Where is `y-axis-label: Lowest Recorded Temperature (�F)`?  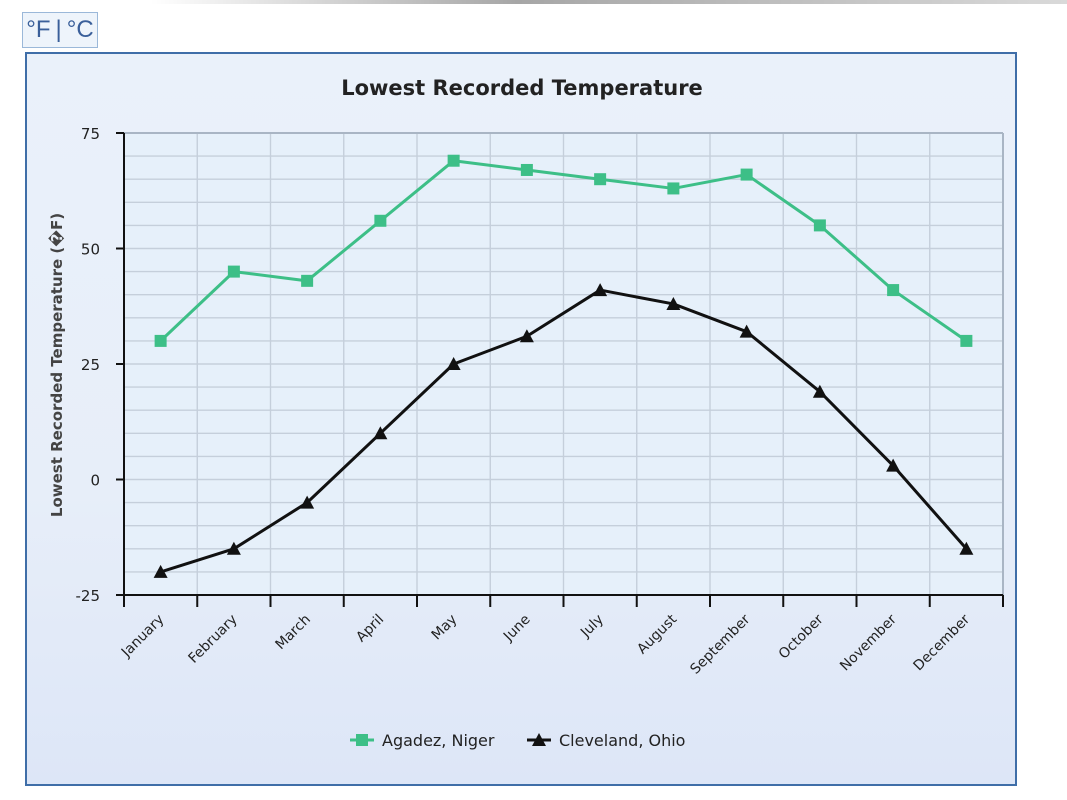
y-axis-label: Lowest Recorded Temperature (�F) is located at coordinates (56, 365).